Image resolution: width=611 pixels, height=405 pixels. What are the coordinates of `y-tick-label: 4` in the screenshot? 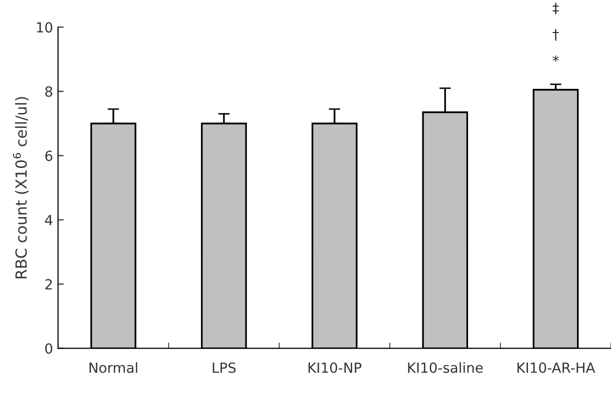 It's located at (48, 220).